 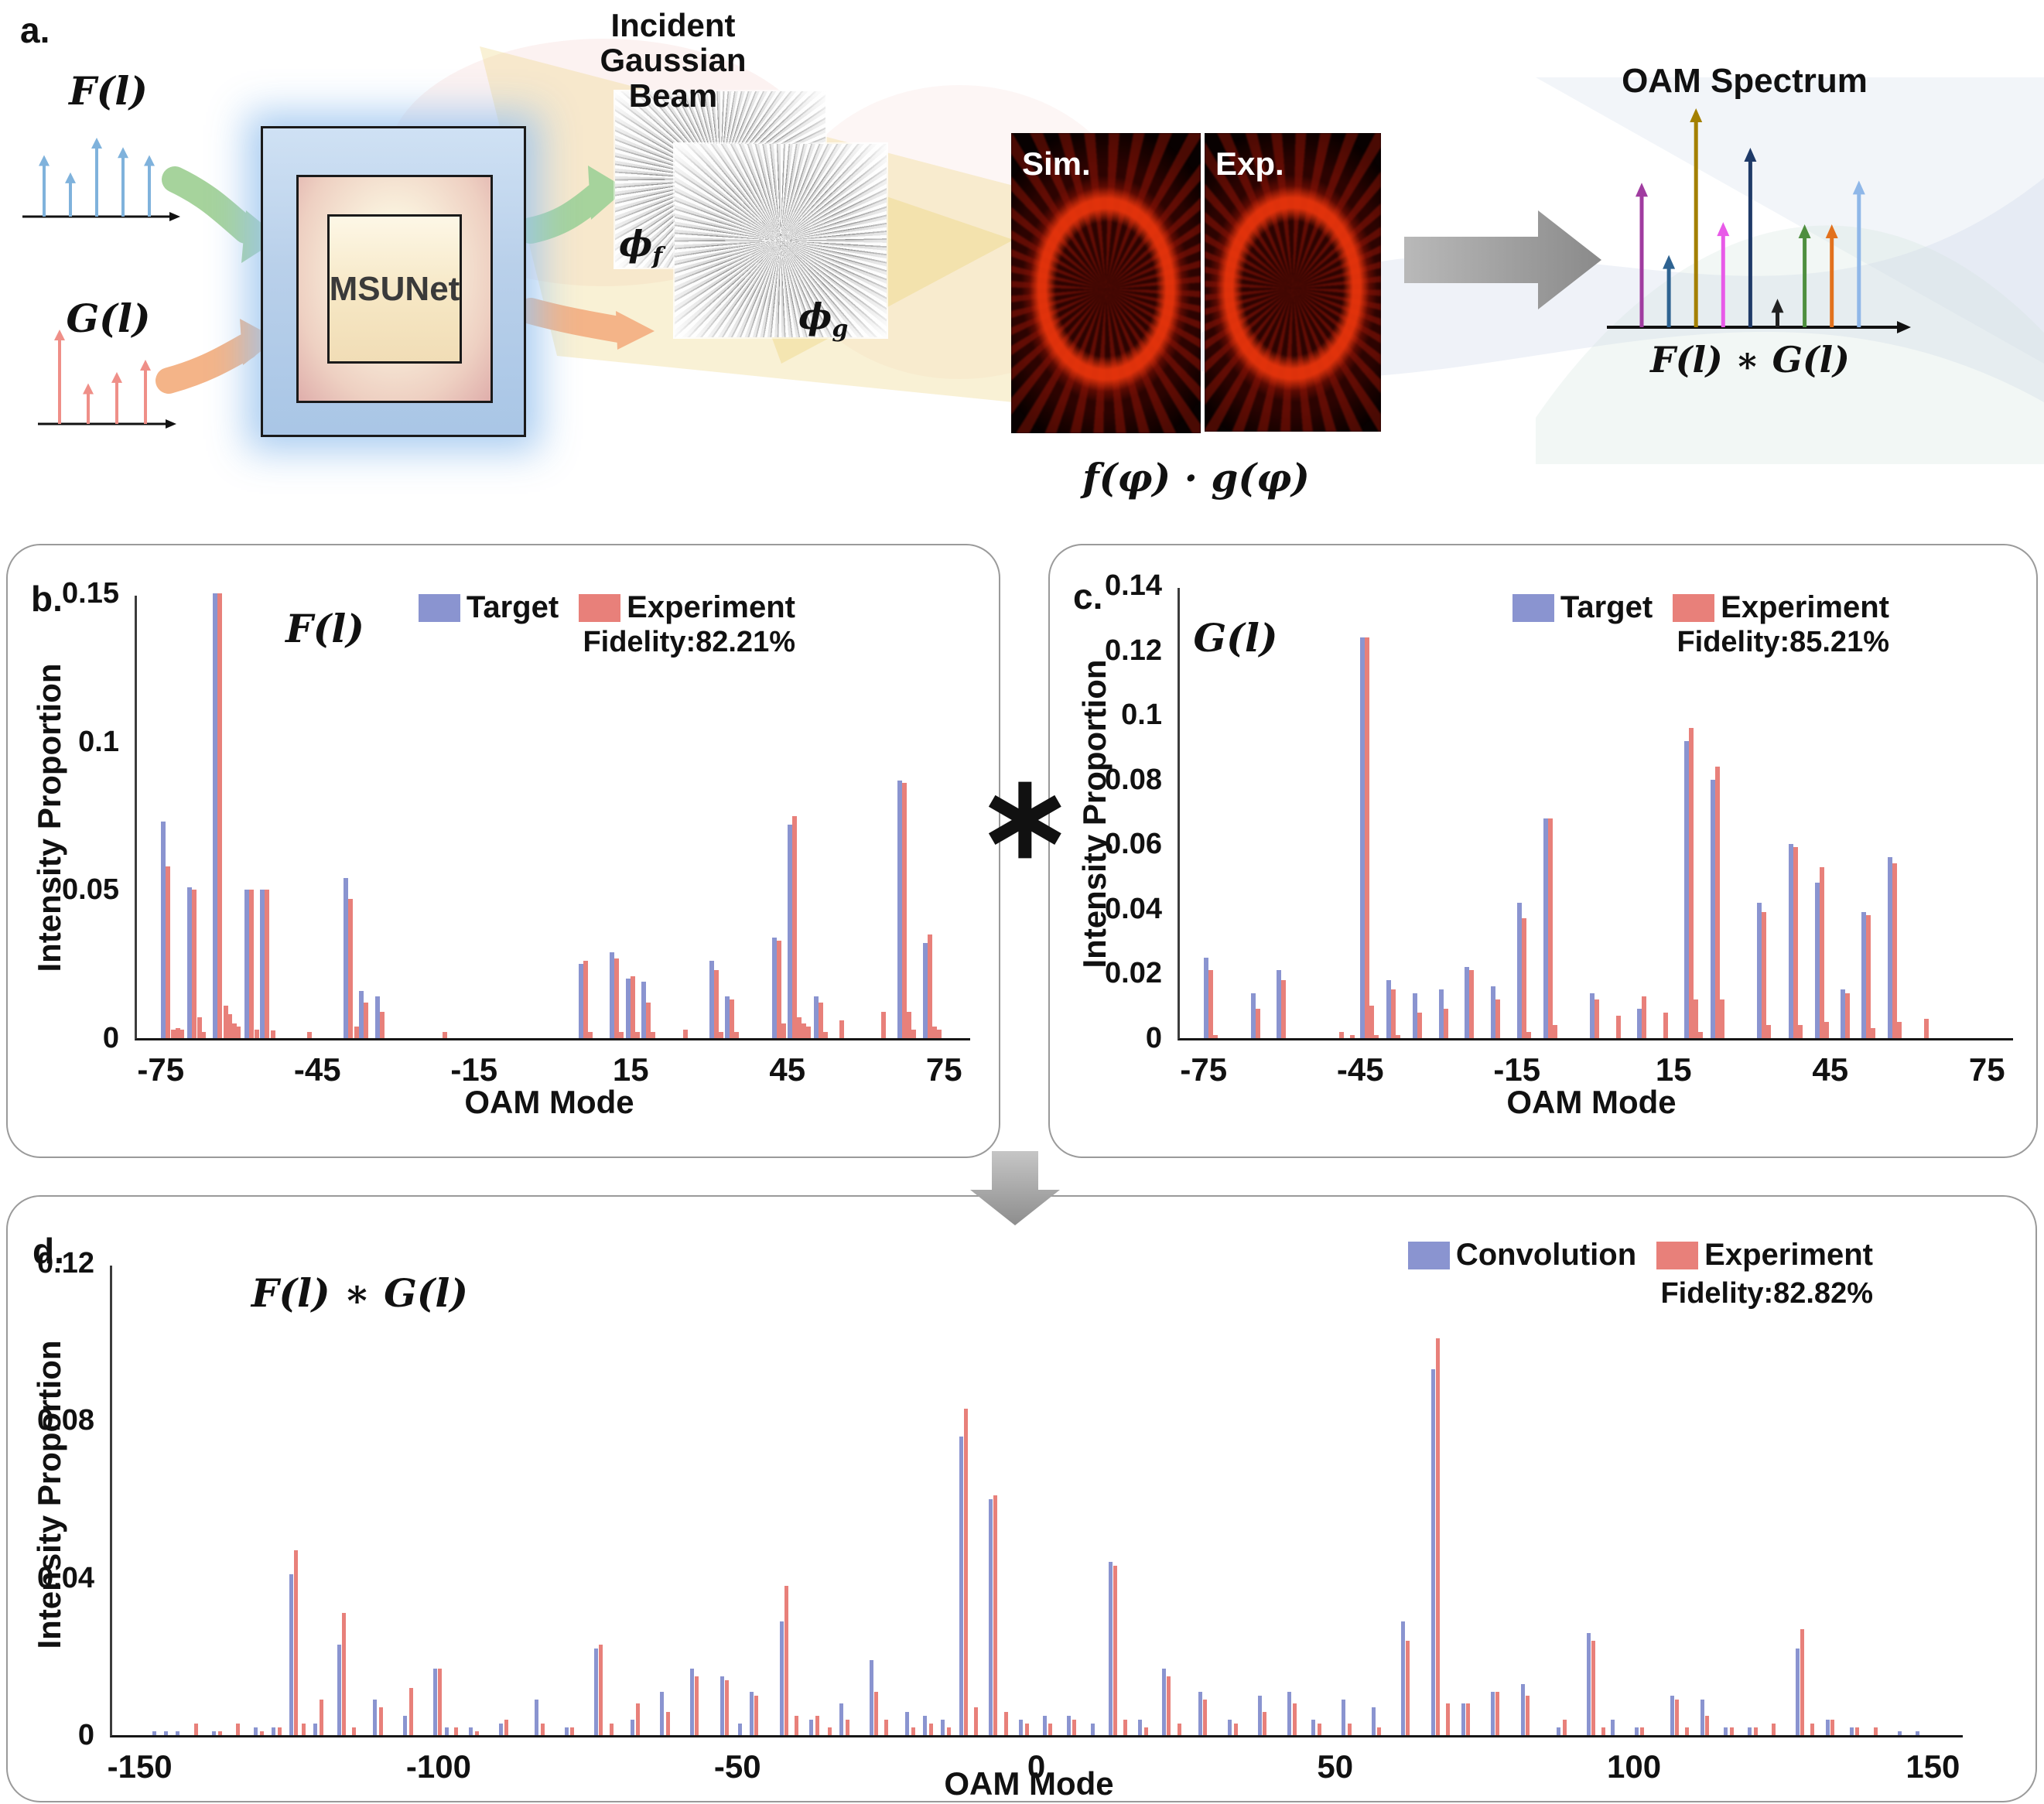 What do you see at coordinates (1533, 608) in the screenshot?
I see `target-swatch` at bounding box center [1533, 608].